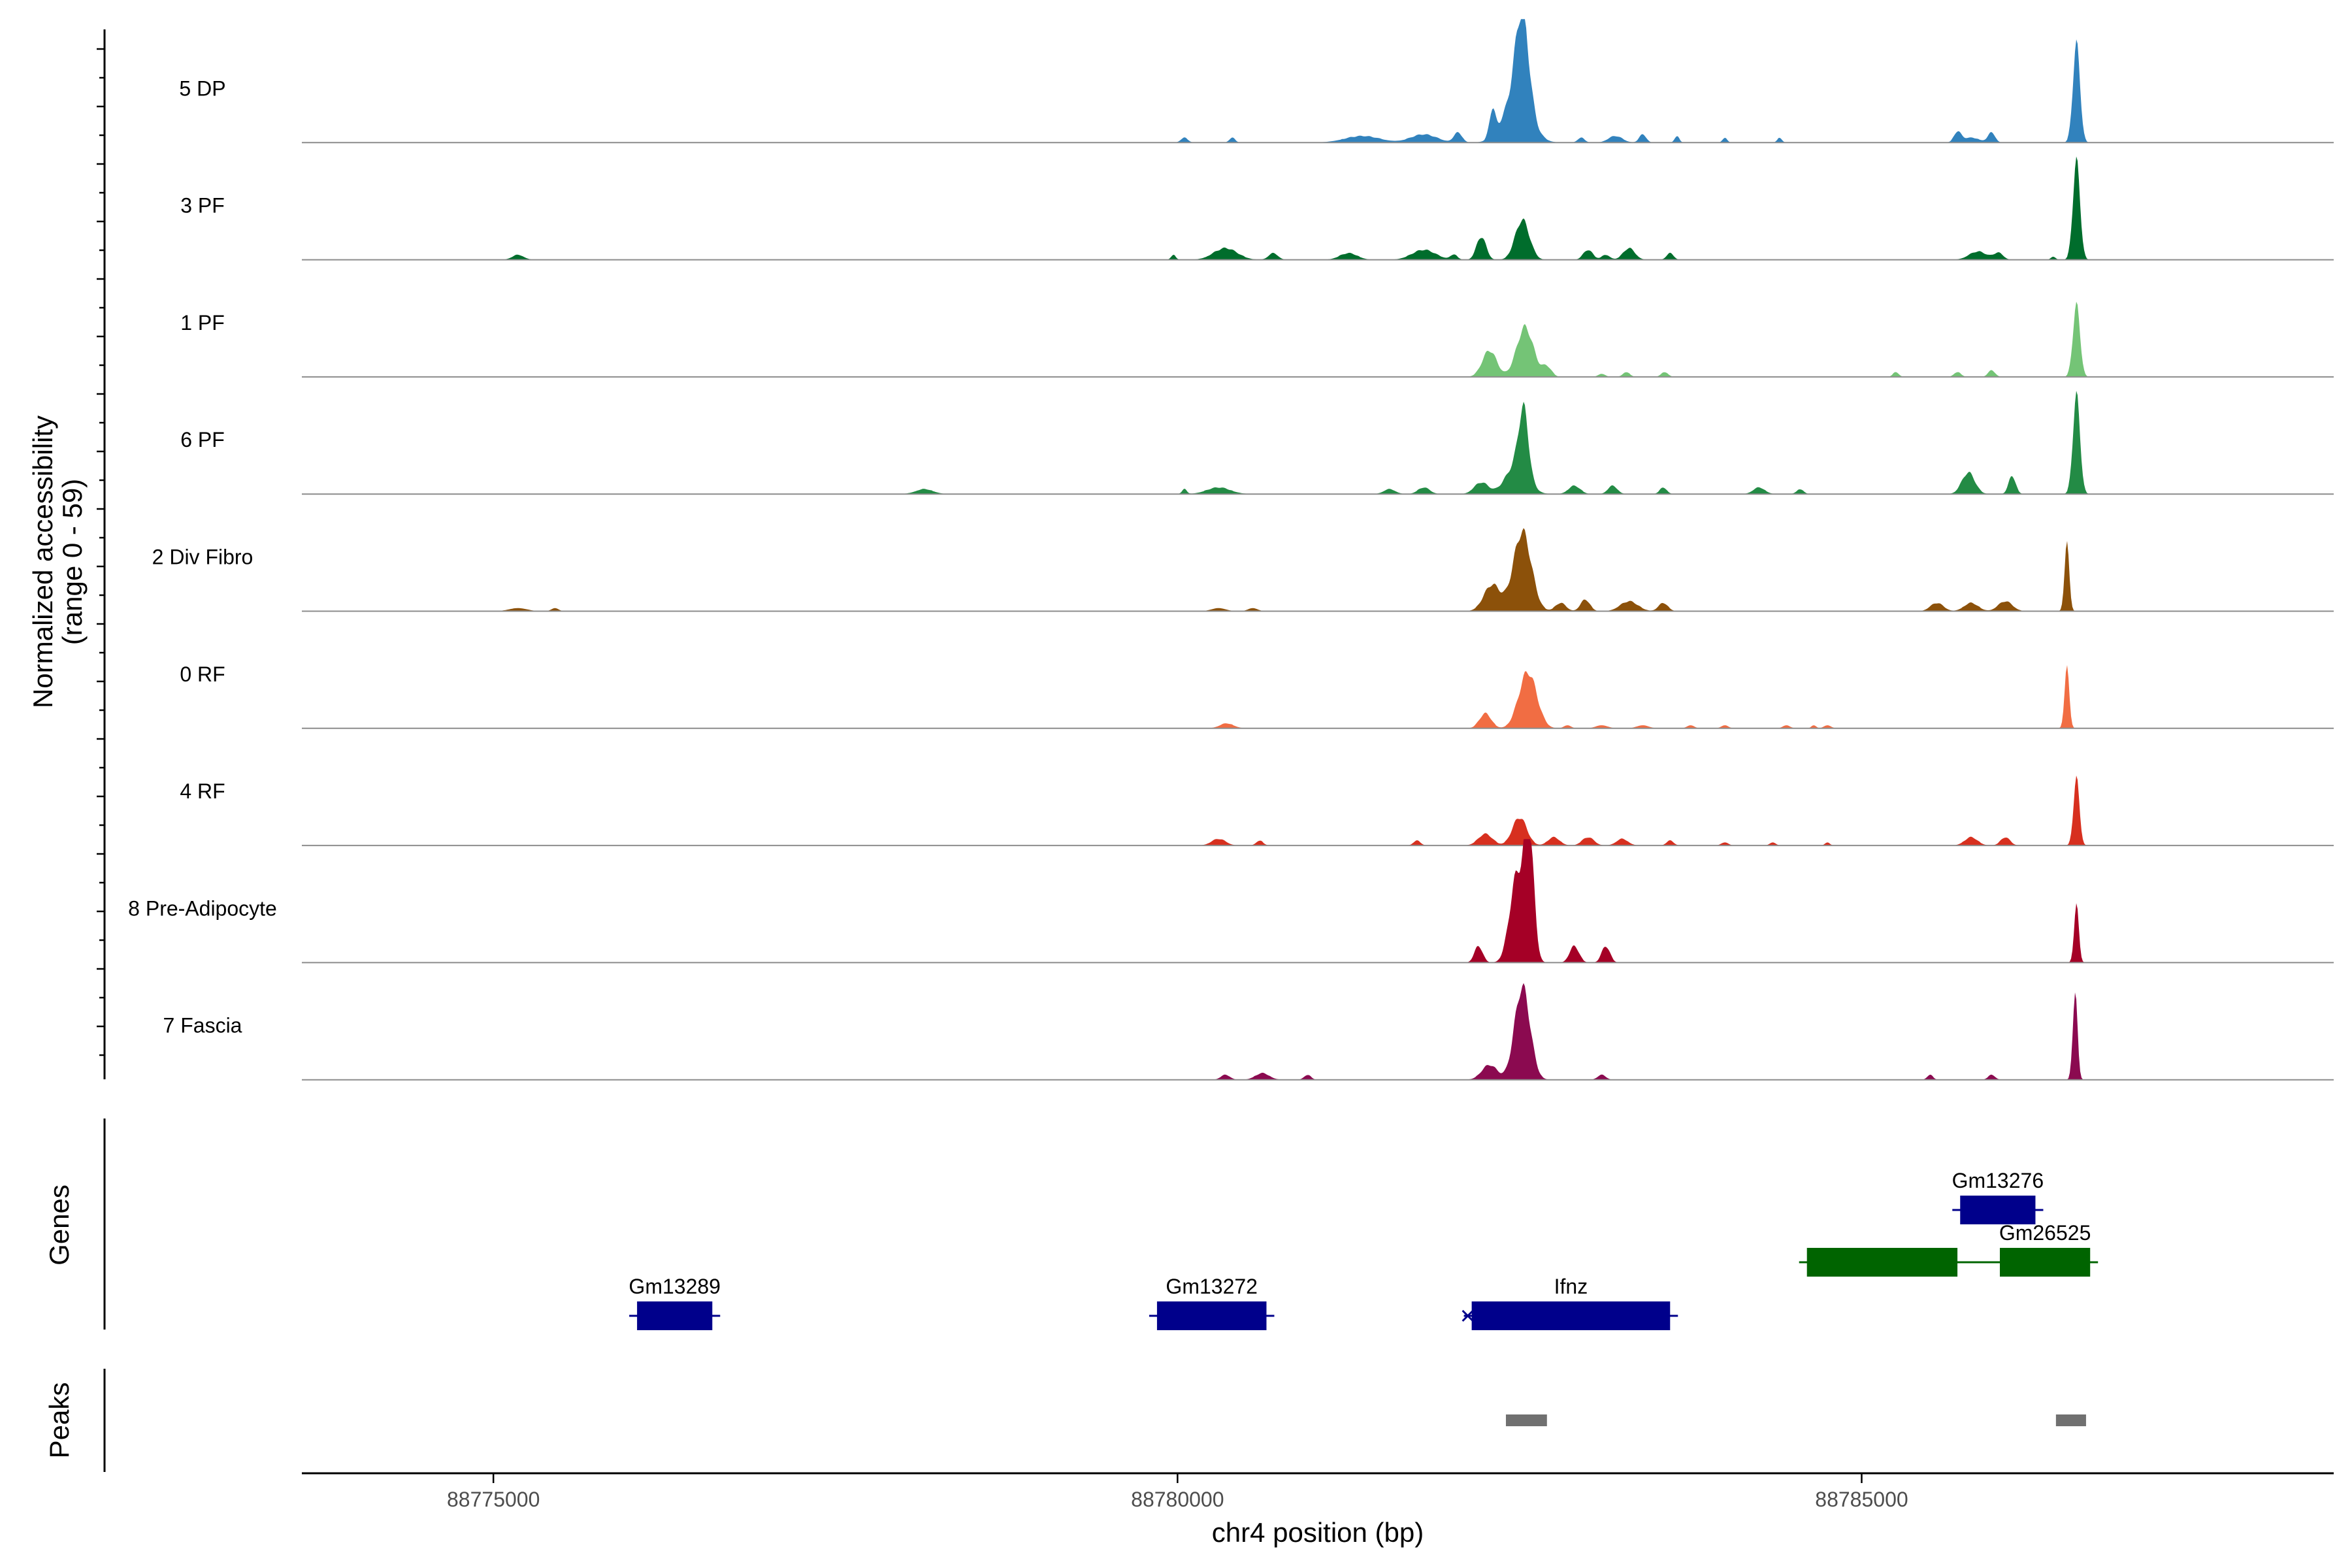 This screenshot has width=2352, height=1568. I want to click on track-5-dp: 5 DP, so click(1256, 81).